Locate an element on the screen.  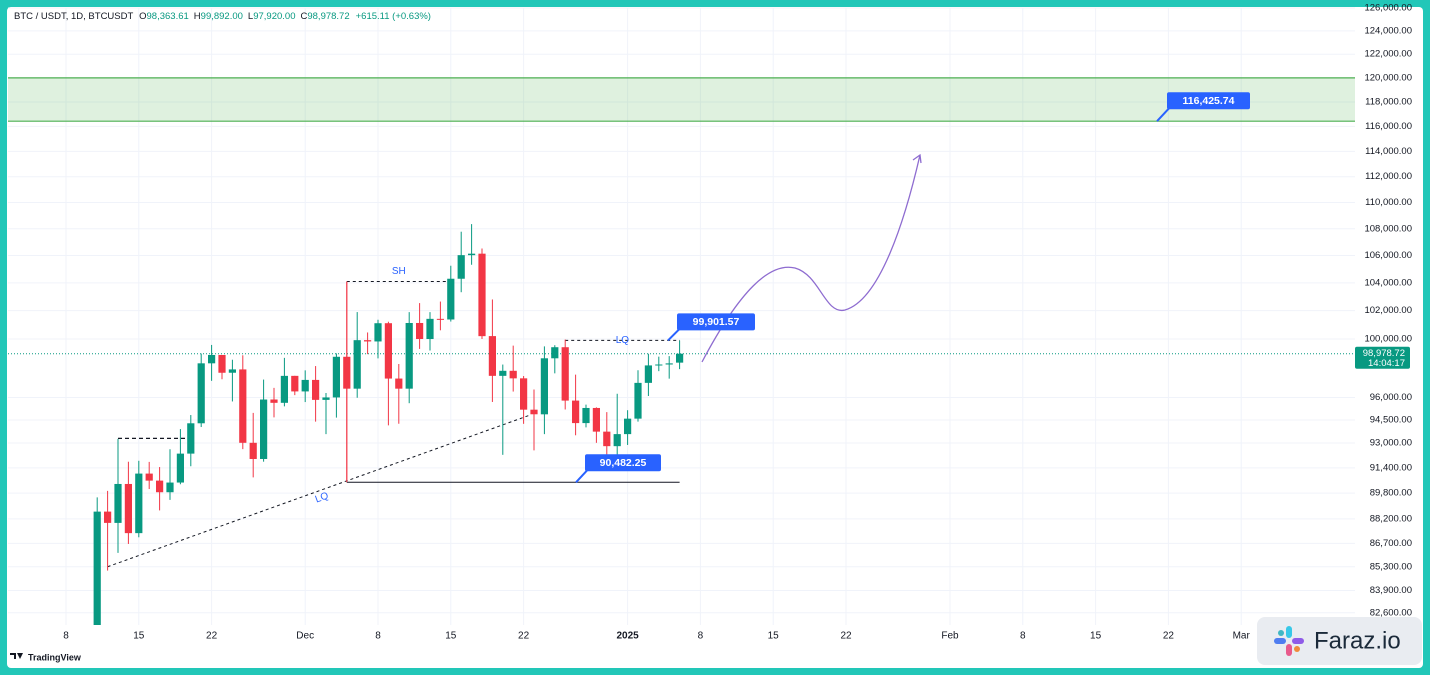
close: 98,978.72 is located at coordinates (328, 16).